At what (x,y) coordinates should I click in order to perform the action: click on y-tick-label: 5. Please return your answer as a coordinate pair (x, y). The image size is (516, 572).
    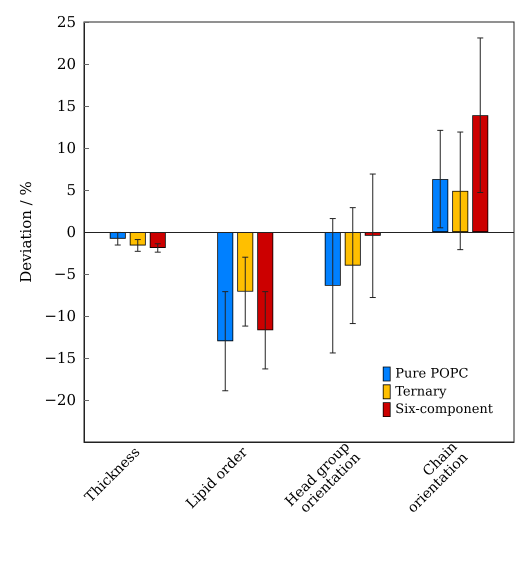
    Looking at the image, I should click on (71, 190).